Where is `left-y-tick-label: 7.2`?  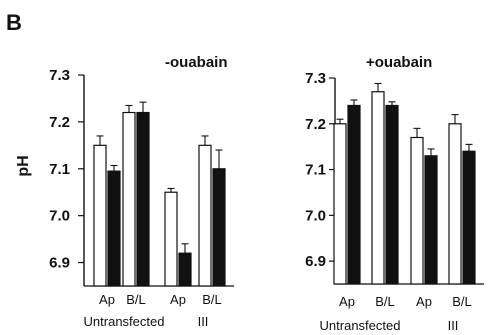 left-y-tick-label: 7.2 is located at coordinates (59, 122).